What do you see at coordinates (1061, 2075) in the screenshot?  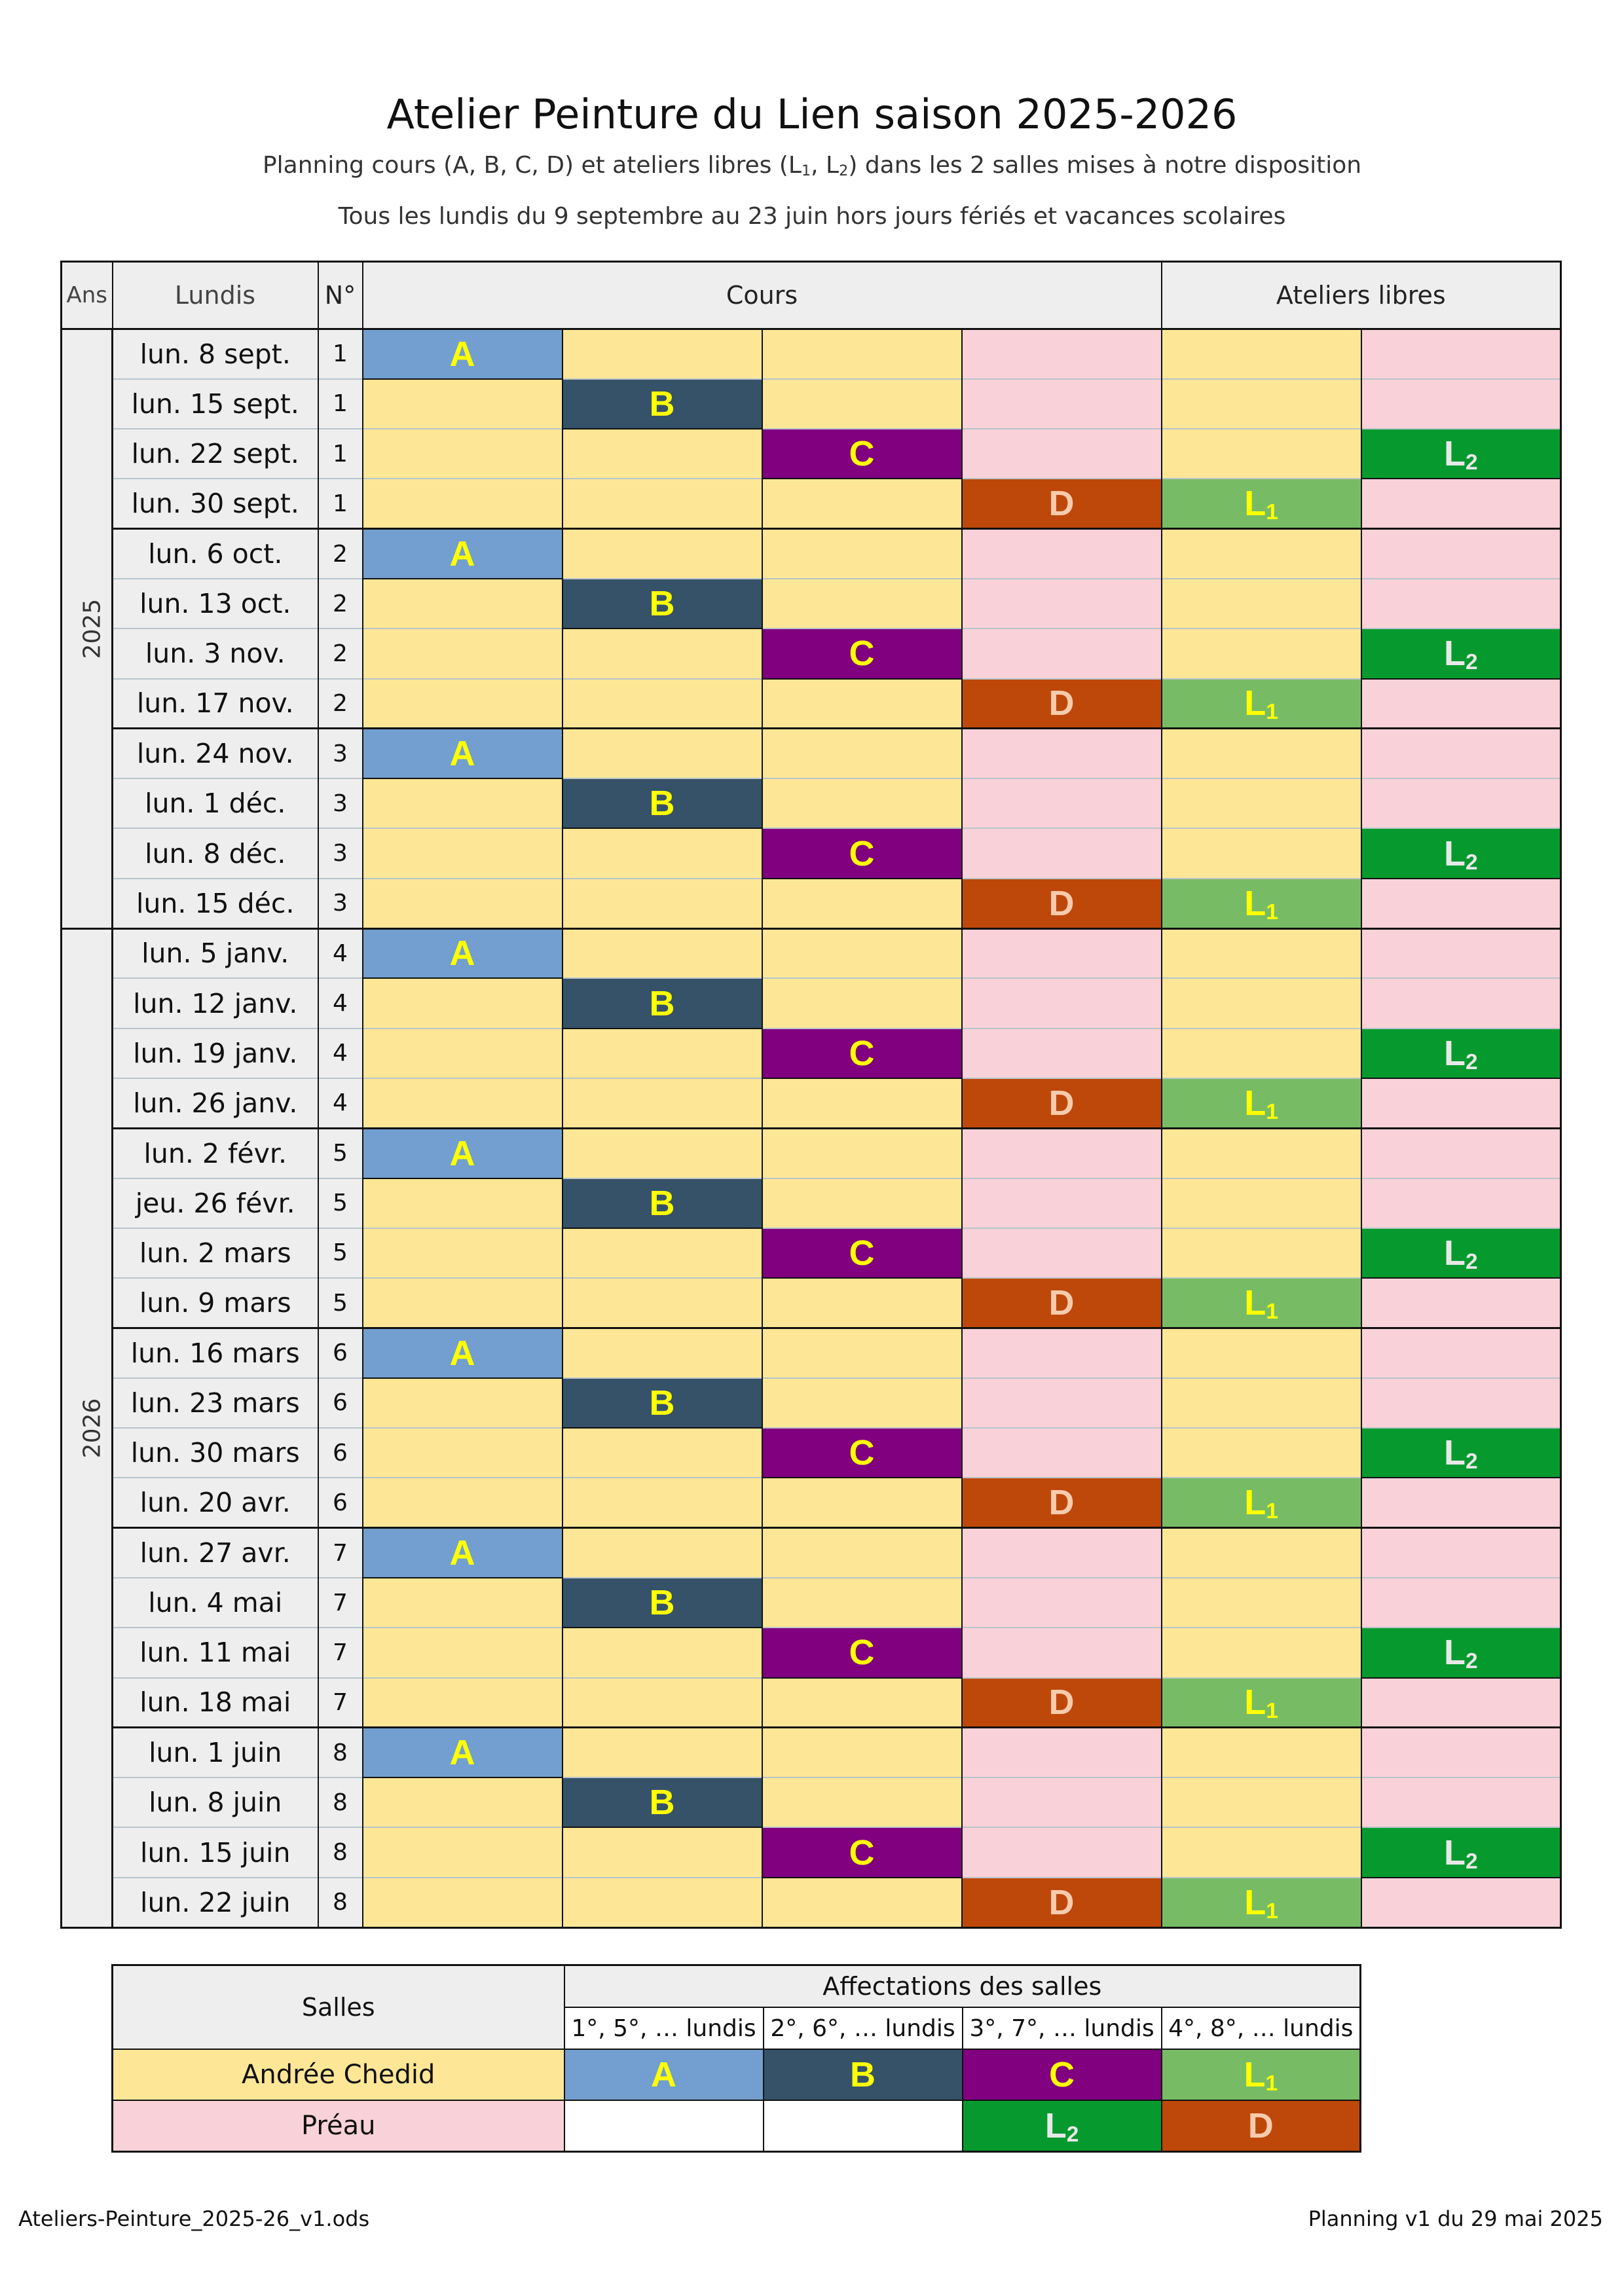 I see `legend-session-c: C` at bounding box center [1061, 2075].